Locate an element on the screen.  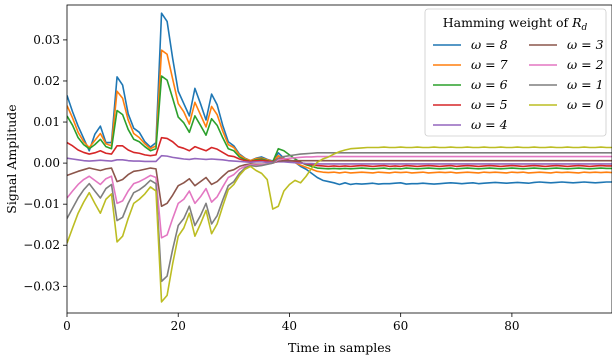
legend-label: ω = 7 is located at coordinates (489, 64).